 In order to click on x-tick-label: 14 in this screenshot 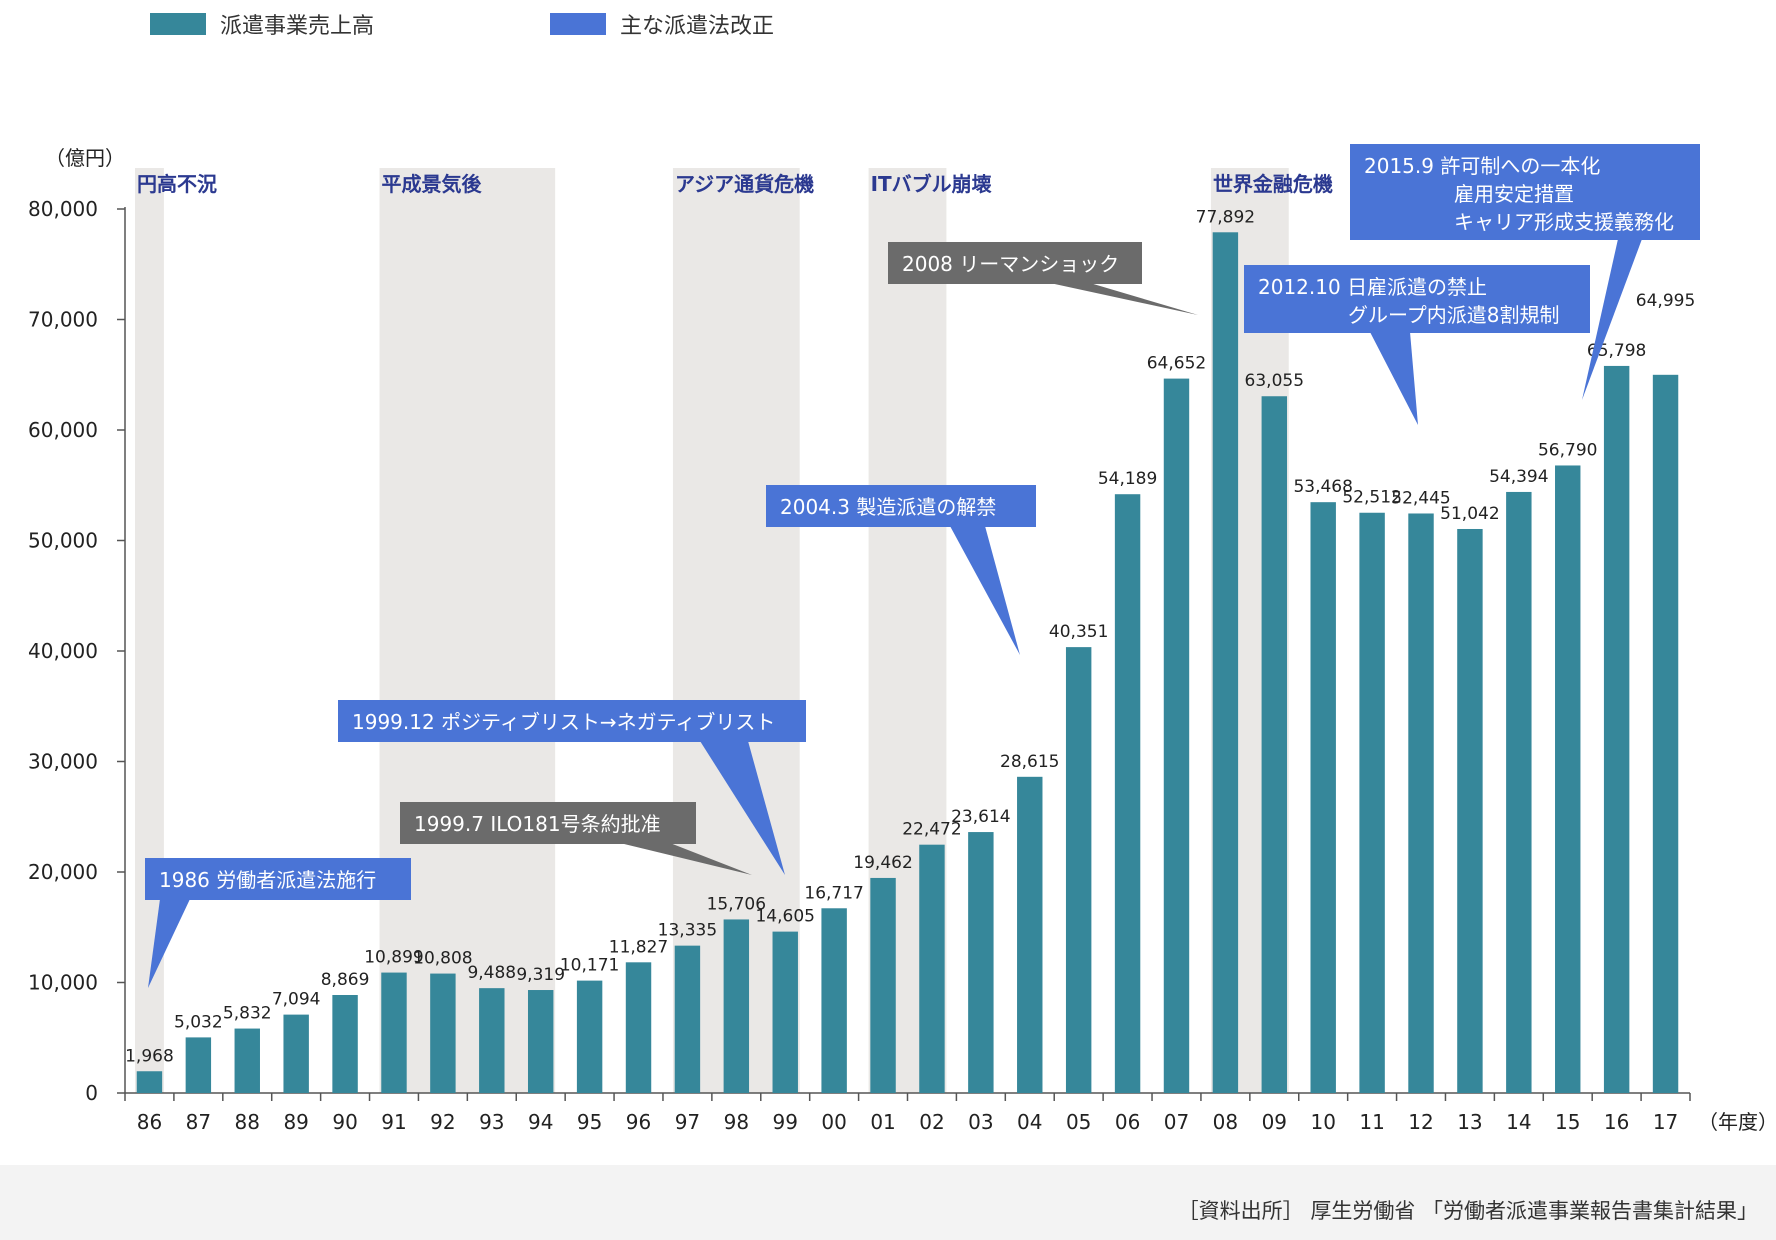, I will do `click(1518, 1122)`.